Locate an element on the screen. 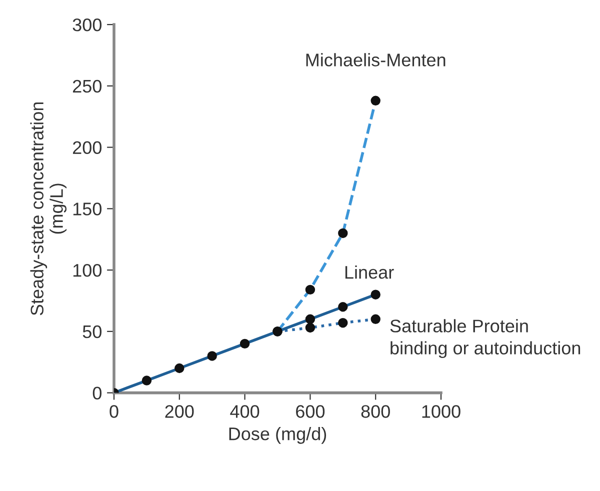 This screenshot has height=491, width=600. x-tick-label: 0 is located at coordinates (114, 411).